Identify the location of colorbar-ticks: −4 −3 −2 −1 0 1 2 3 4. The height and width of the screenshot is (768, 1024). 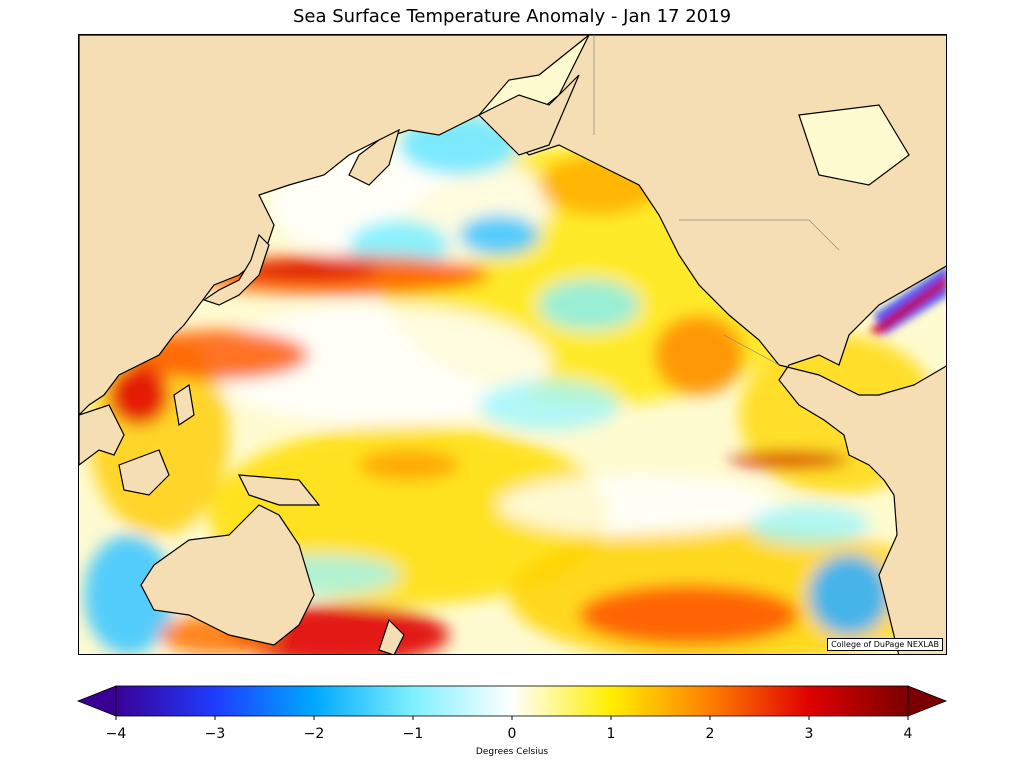
(509, 729).